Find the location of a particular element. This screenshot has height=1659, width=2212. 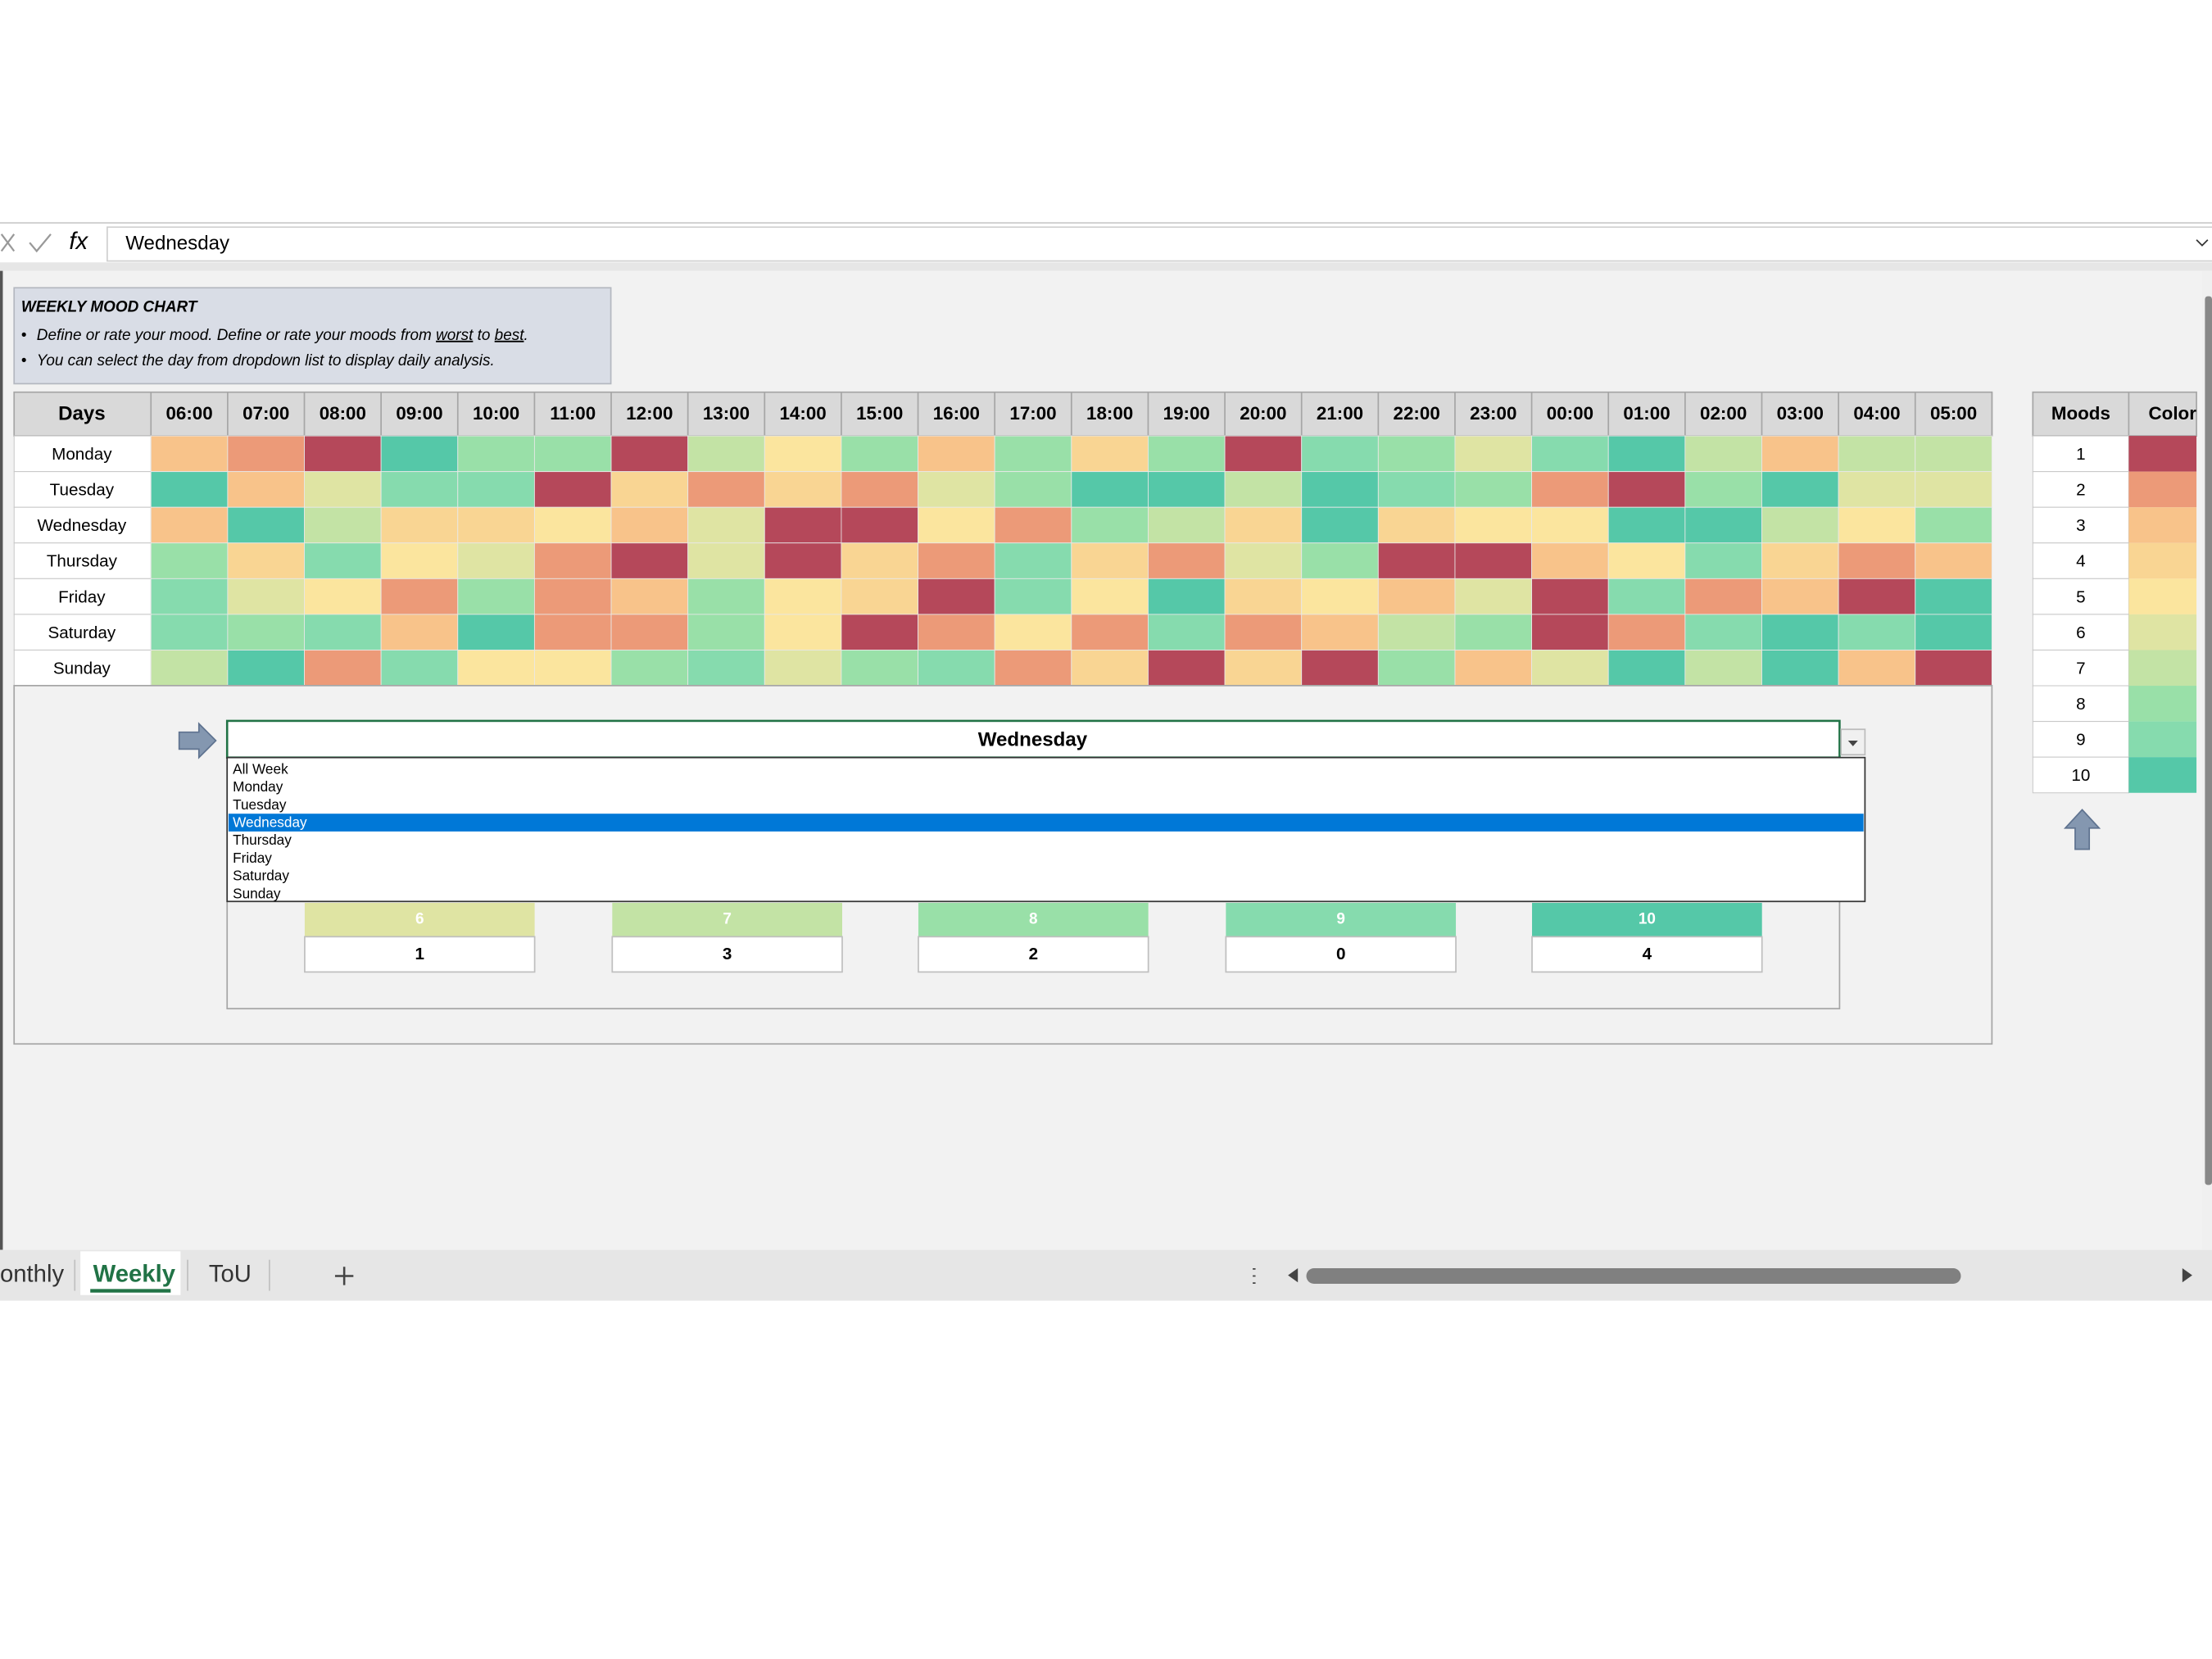

hour-header: 19:00 is located at coordinates (1186, 413).